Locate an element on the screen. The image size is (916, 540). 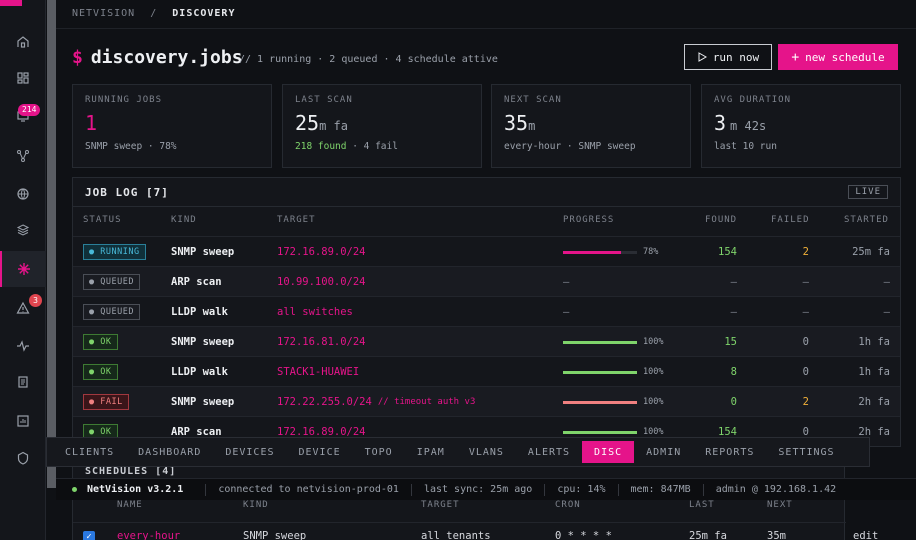
tab-disc: DISC is located at coordinates (608, 452).